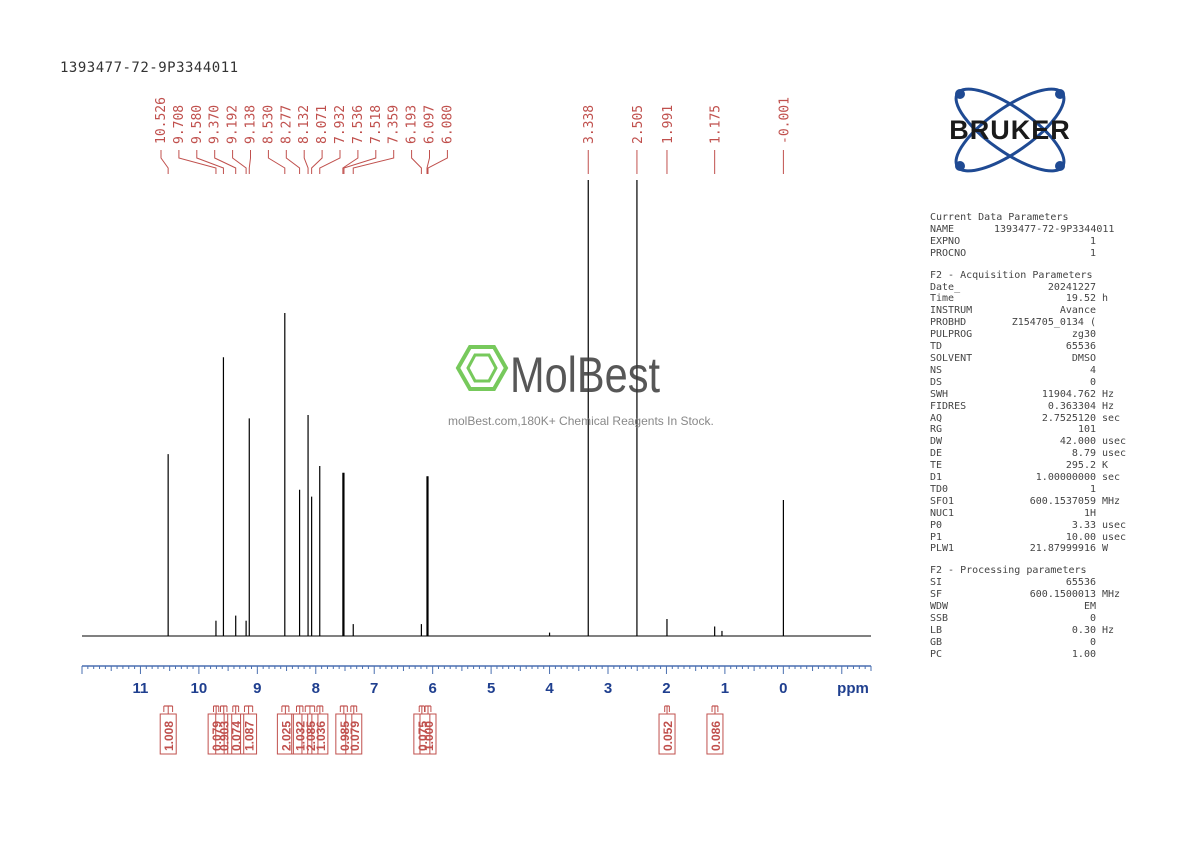 This screenshot has width=1190, height=842. Describe the element at coordinates (945, 241) in the screenshot. I see `param-key: EXPNO` at that location.